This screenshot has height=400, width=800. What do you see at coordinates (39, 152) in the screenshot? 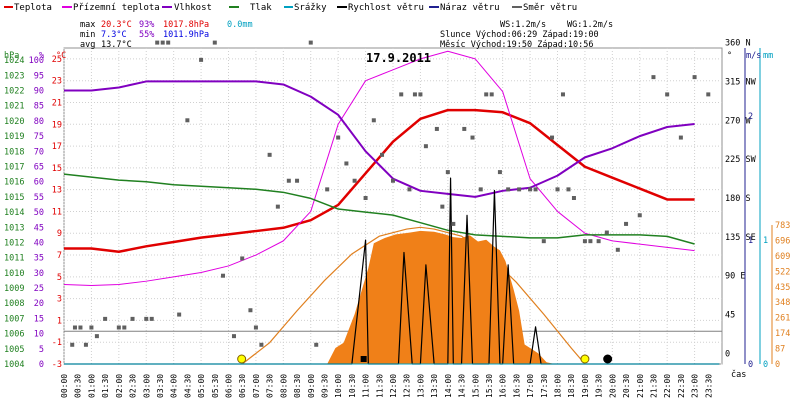
I see `tick-label-pct: 70` at bounding box center [39, 152].